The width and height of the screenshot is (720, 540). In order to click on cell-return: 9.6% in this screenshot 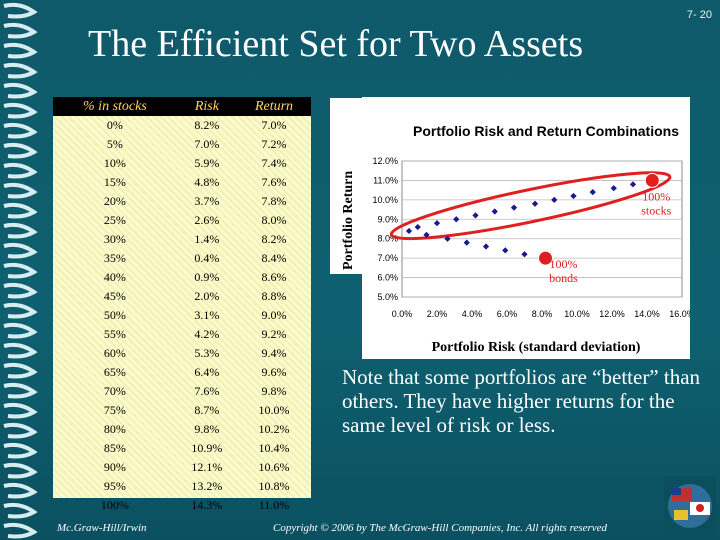, I will do `click(274, 372)`.